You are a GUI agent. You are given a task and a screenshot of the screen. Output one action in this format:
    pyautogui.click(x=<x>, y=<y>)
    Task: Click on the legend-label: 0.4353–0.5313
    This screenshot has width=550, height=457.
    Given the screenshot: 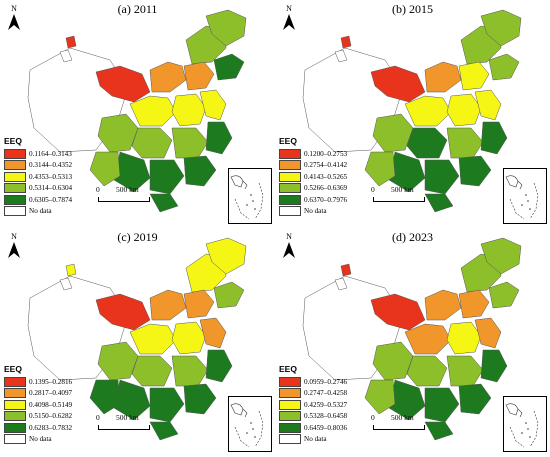 What is the action you would take?
    pyautogui.click(x=51, y=176)
    